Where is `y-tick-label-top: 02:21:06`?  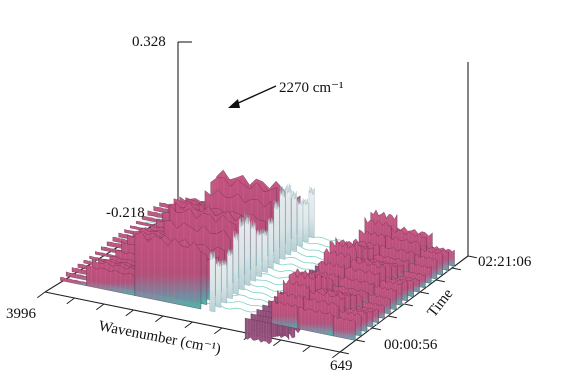 y-tick-label-top: 02:21:06 is located at coordinates (505, 262).